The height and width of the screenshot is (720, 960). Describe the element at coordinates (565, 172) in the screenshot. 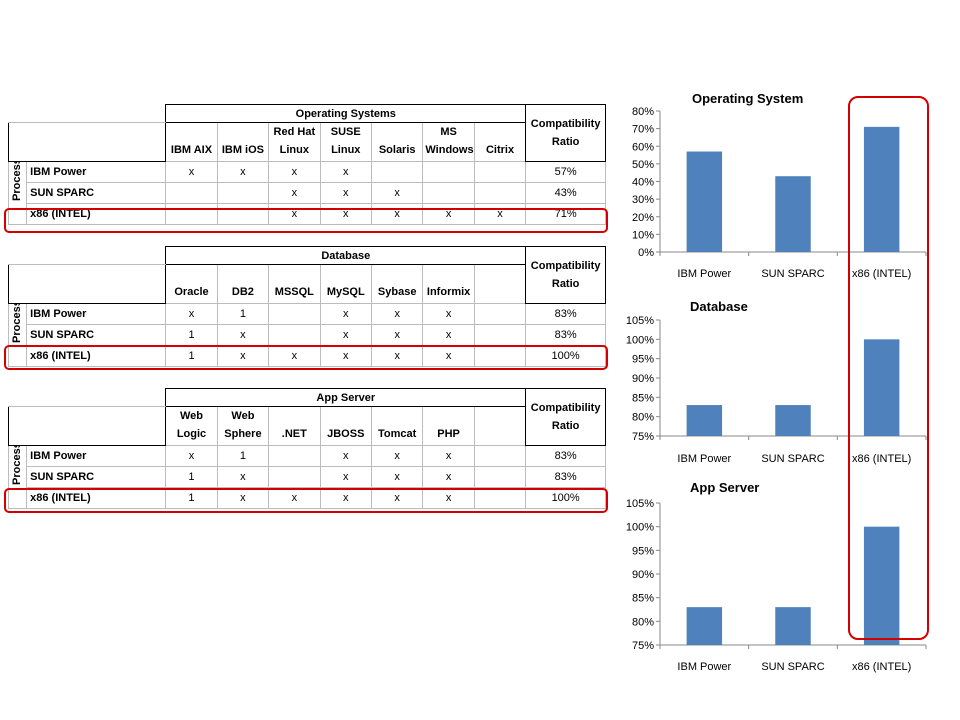

I see `ratio-cell: 57%` at that location.